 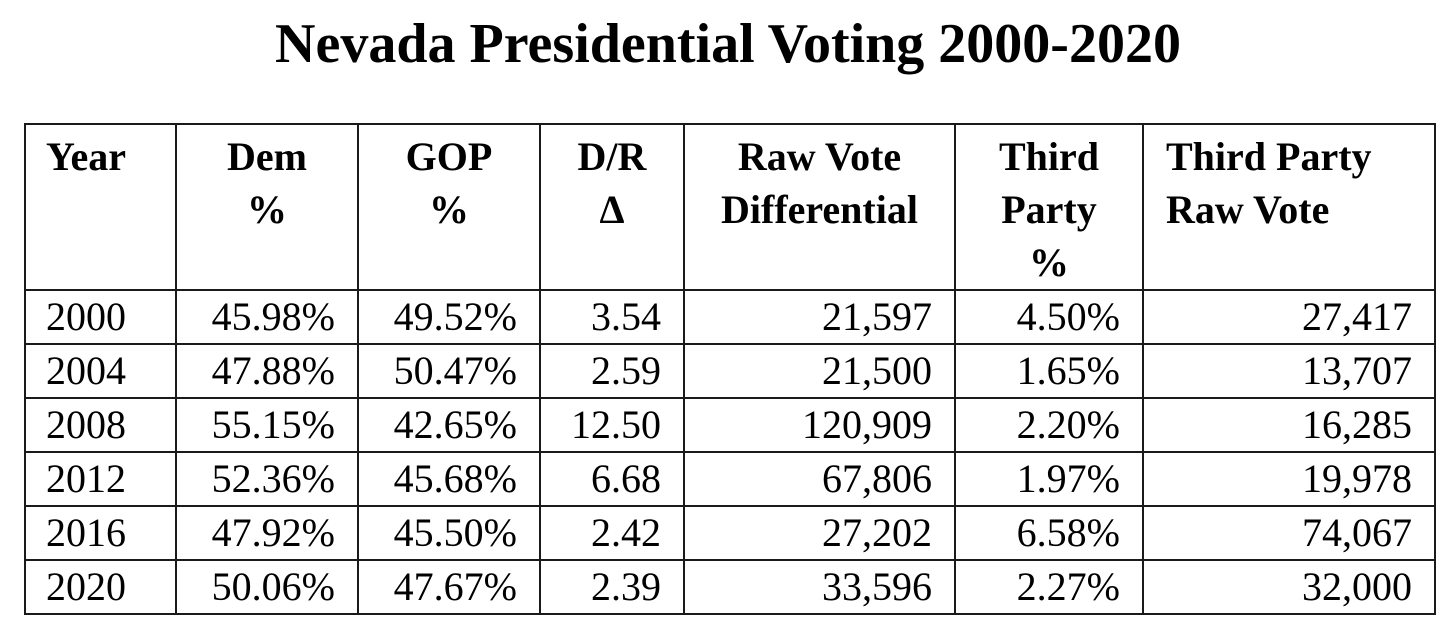 What do you see at coordinates (1049, 425) in the screenshot?
I see `third-party-pct-cell: 2.20%` at bounding box center [1049, 425].